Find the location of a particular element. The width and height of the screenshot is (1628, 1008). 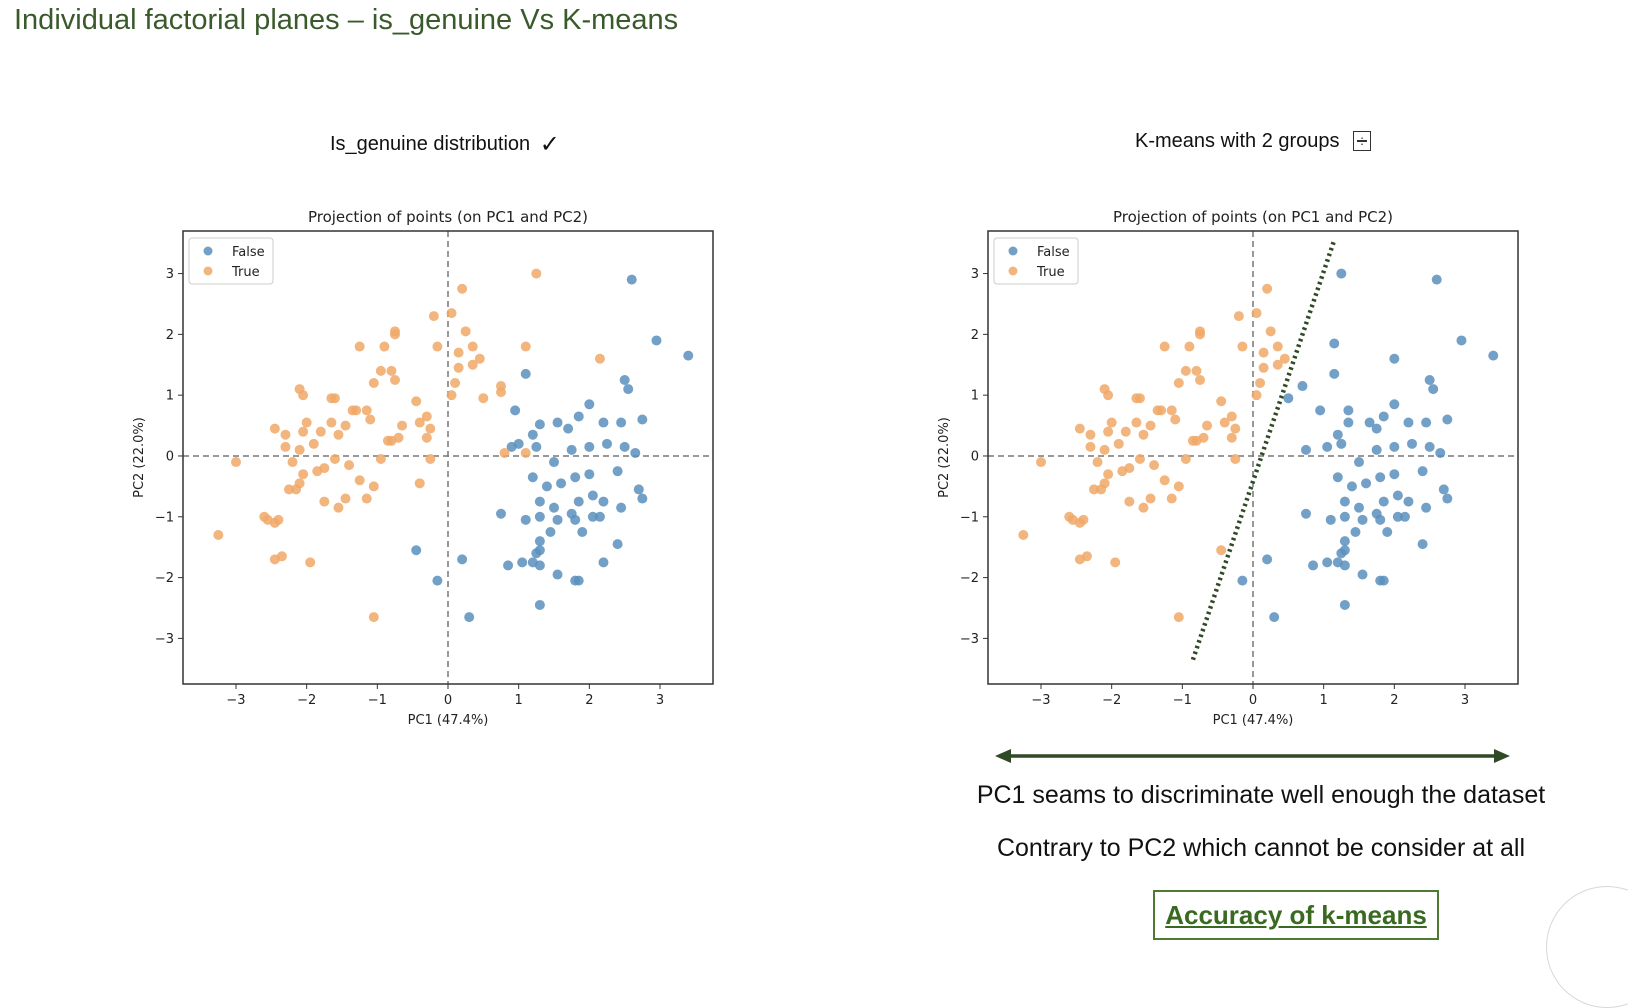

y-axis-label: PC2 (22.0%) is located at coordinates (139, 457).